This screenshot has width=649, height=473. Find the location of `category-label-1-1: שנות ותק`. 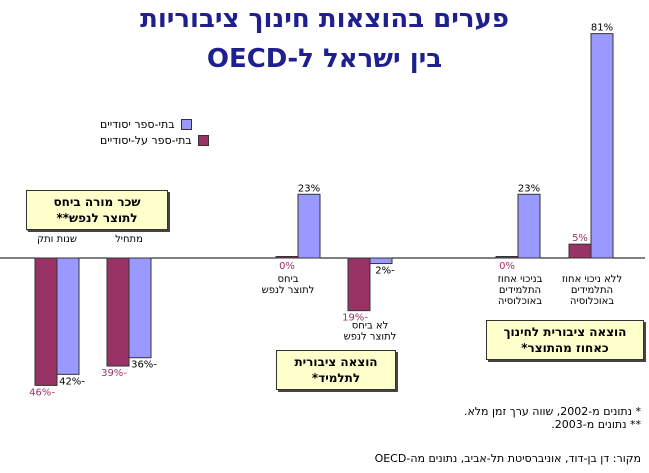

category-label-1-1: שנות ותק is located at coordinates (57, 239).